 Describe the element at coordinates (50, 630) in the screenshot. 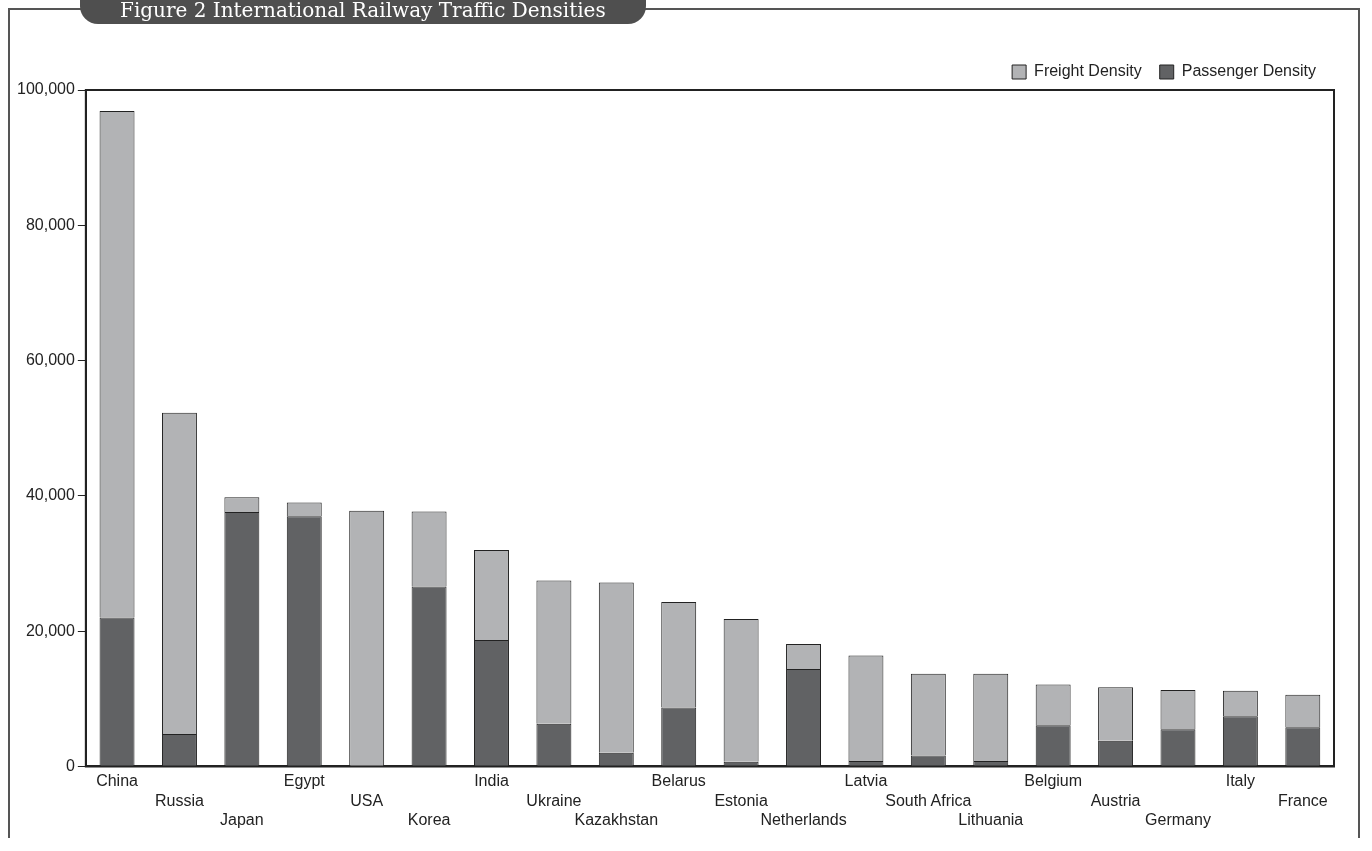

I see `y-tick-label: 20,000` at that location.